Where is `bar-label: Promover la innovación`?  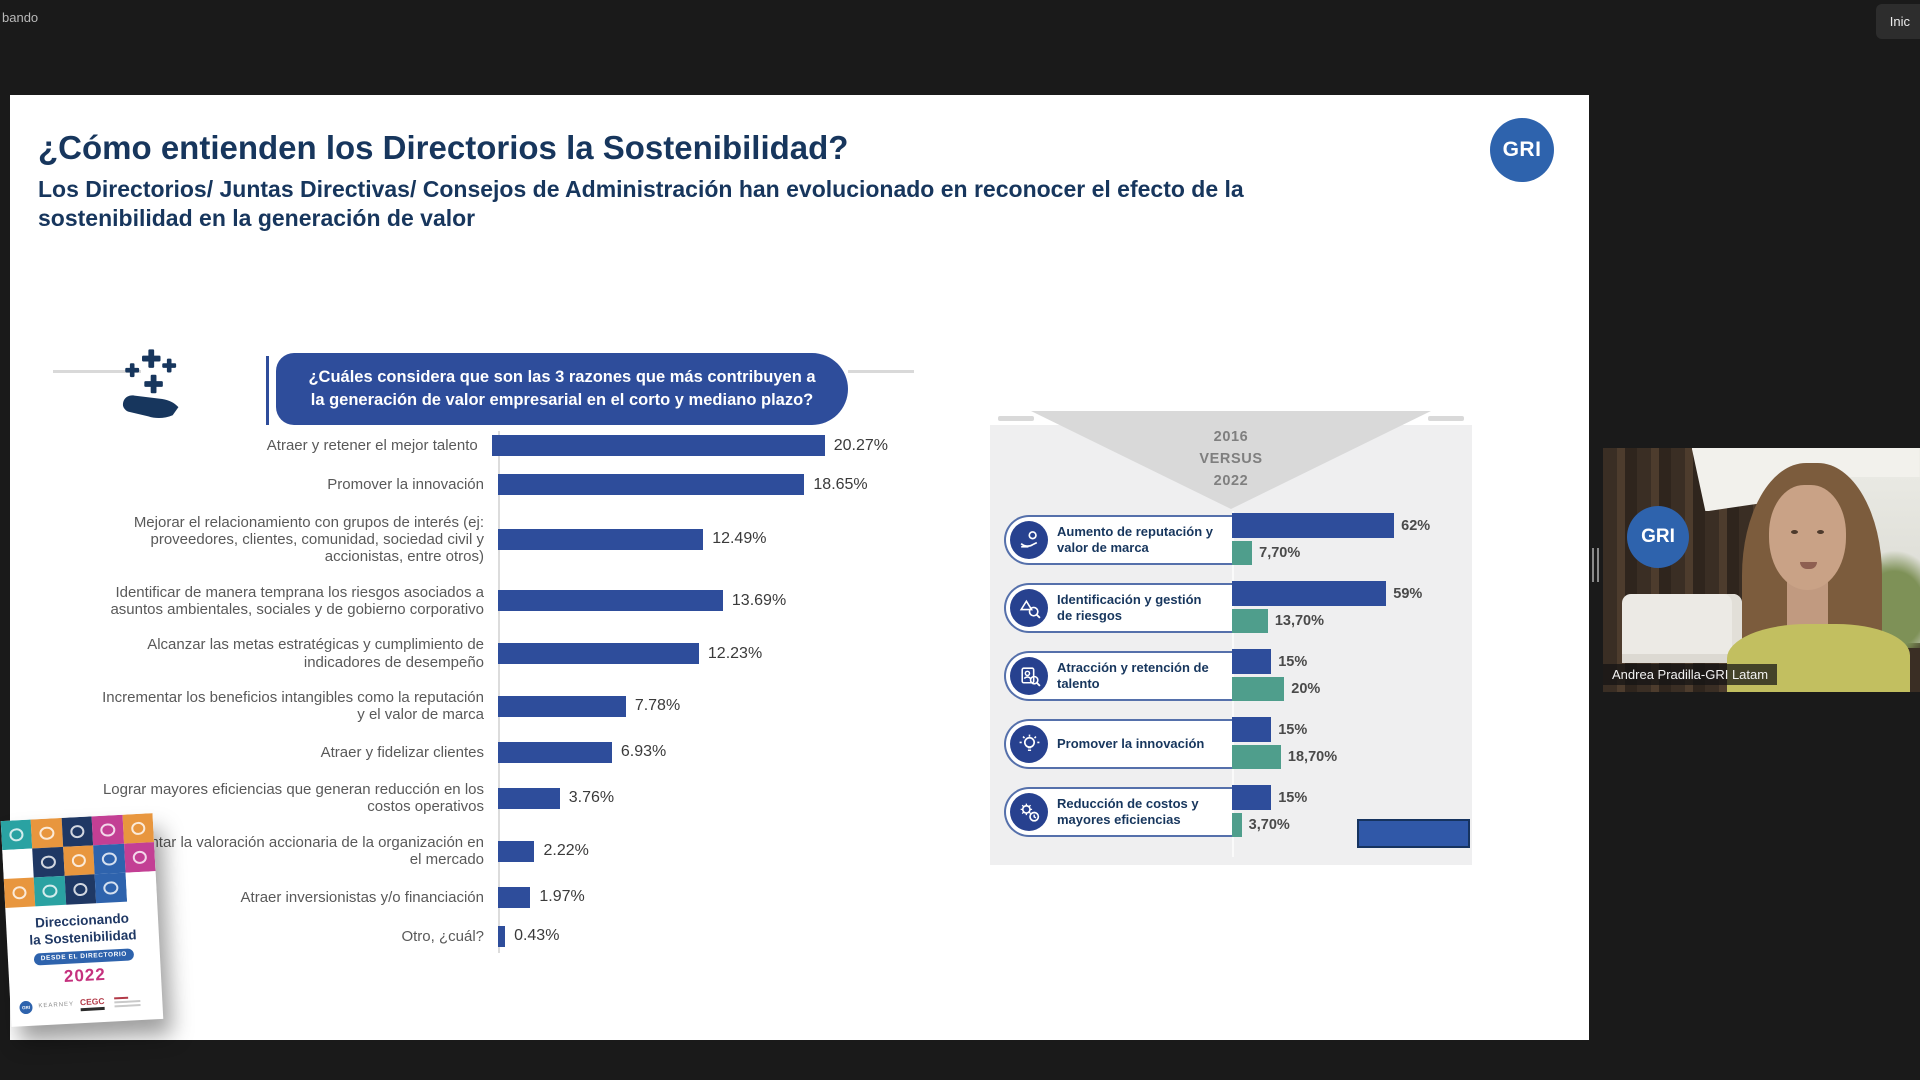
bar-label: Promover la innovación is located at coordinates (405, 485).